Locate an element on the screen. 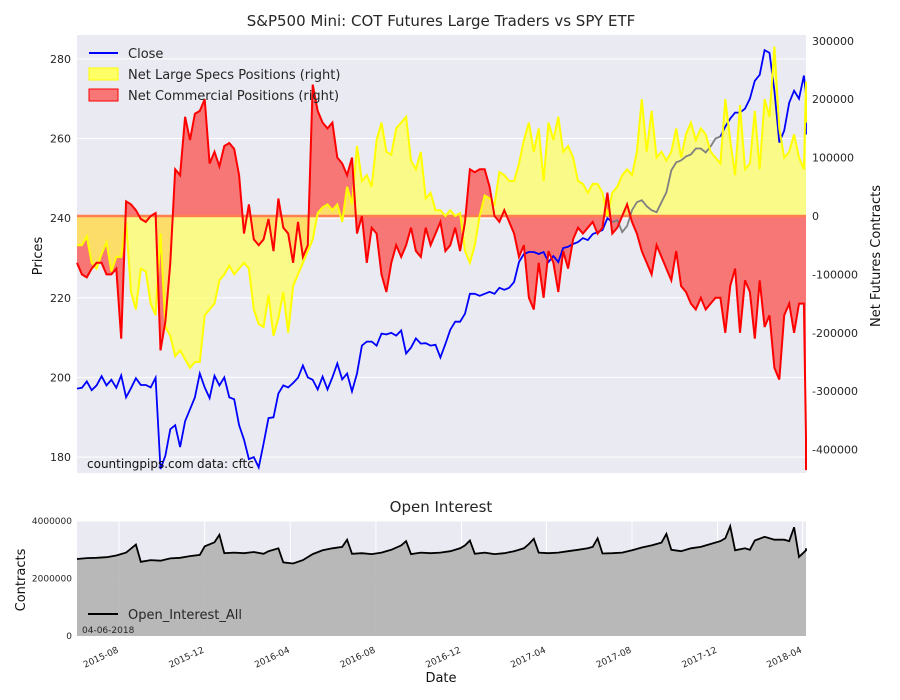 This screenshot has width=900, height=700. open-interest-tick-label: 2000000 is located at coordinates (52, 580).